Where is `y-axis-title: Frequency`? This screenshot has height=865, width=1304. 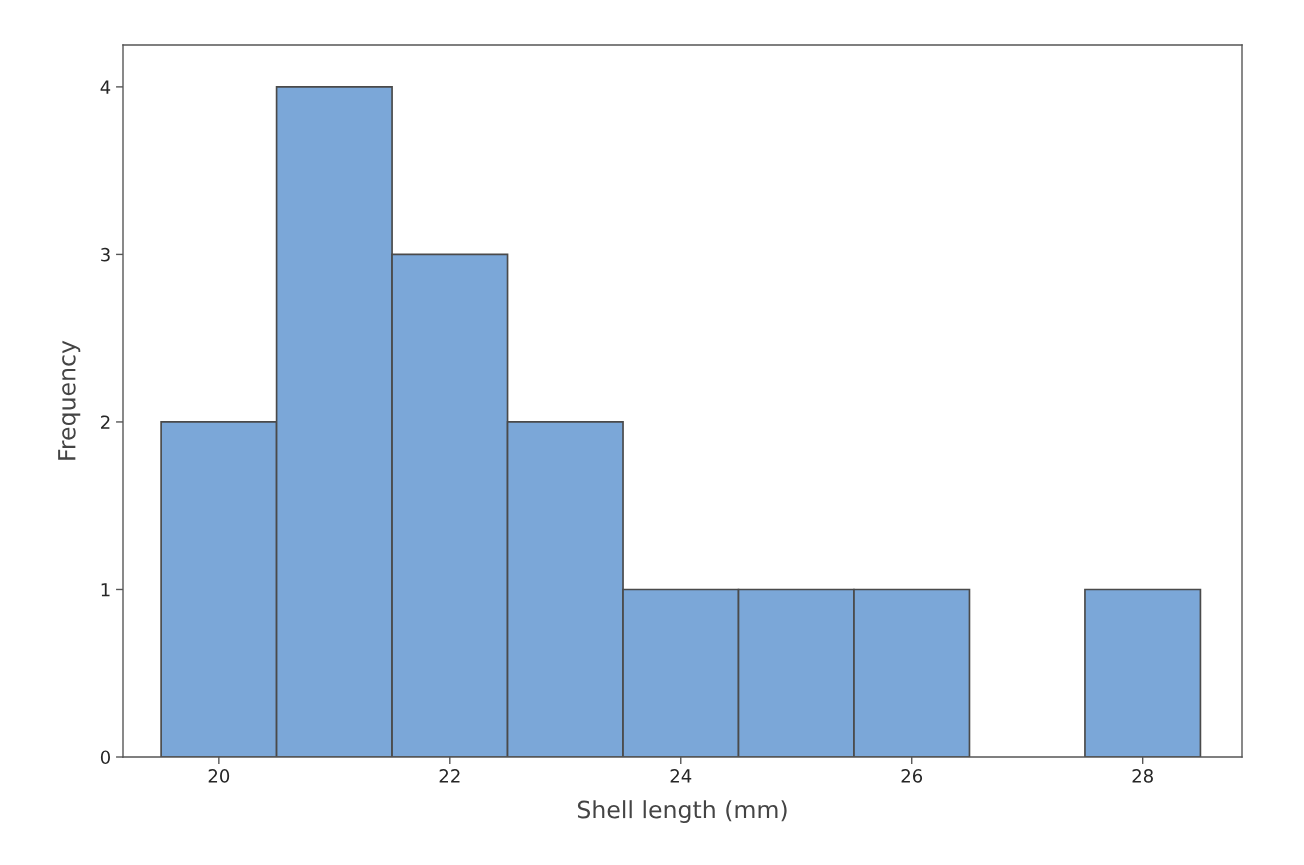 y-axis-title: Frequency is located at coordinates (69, 400).